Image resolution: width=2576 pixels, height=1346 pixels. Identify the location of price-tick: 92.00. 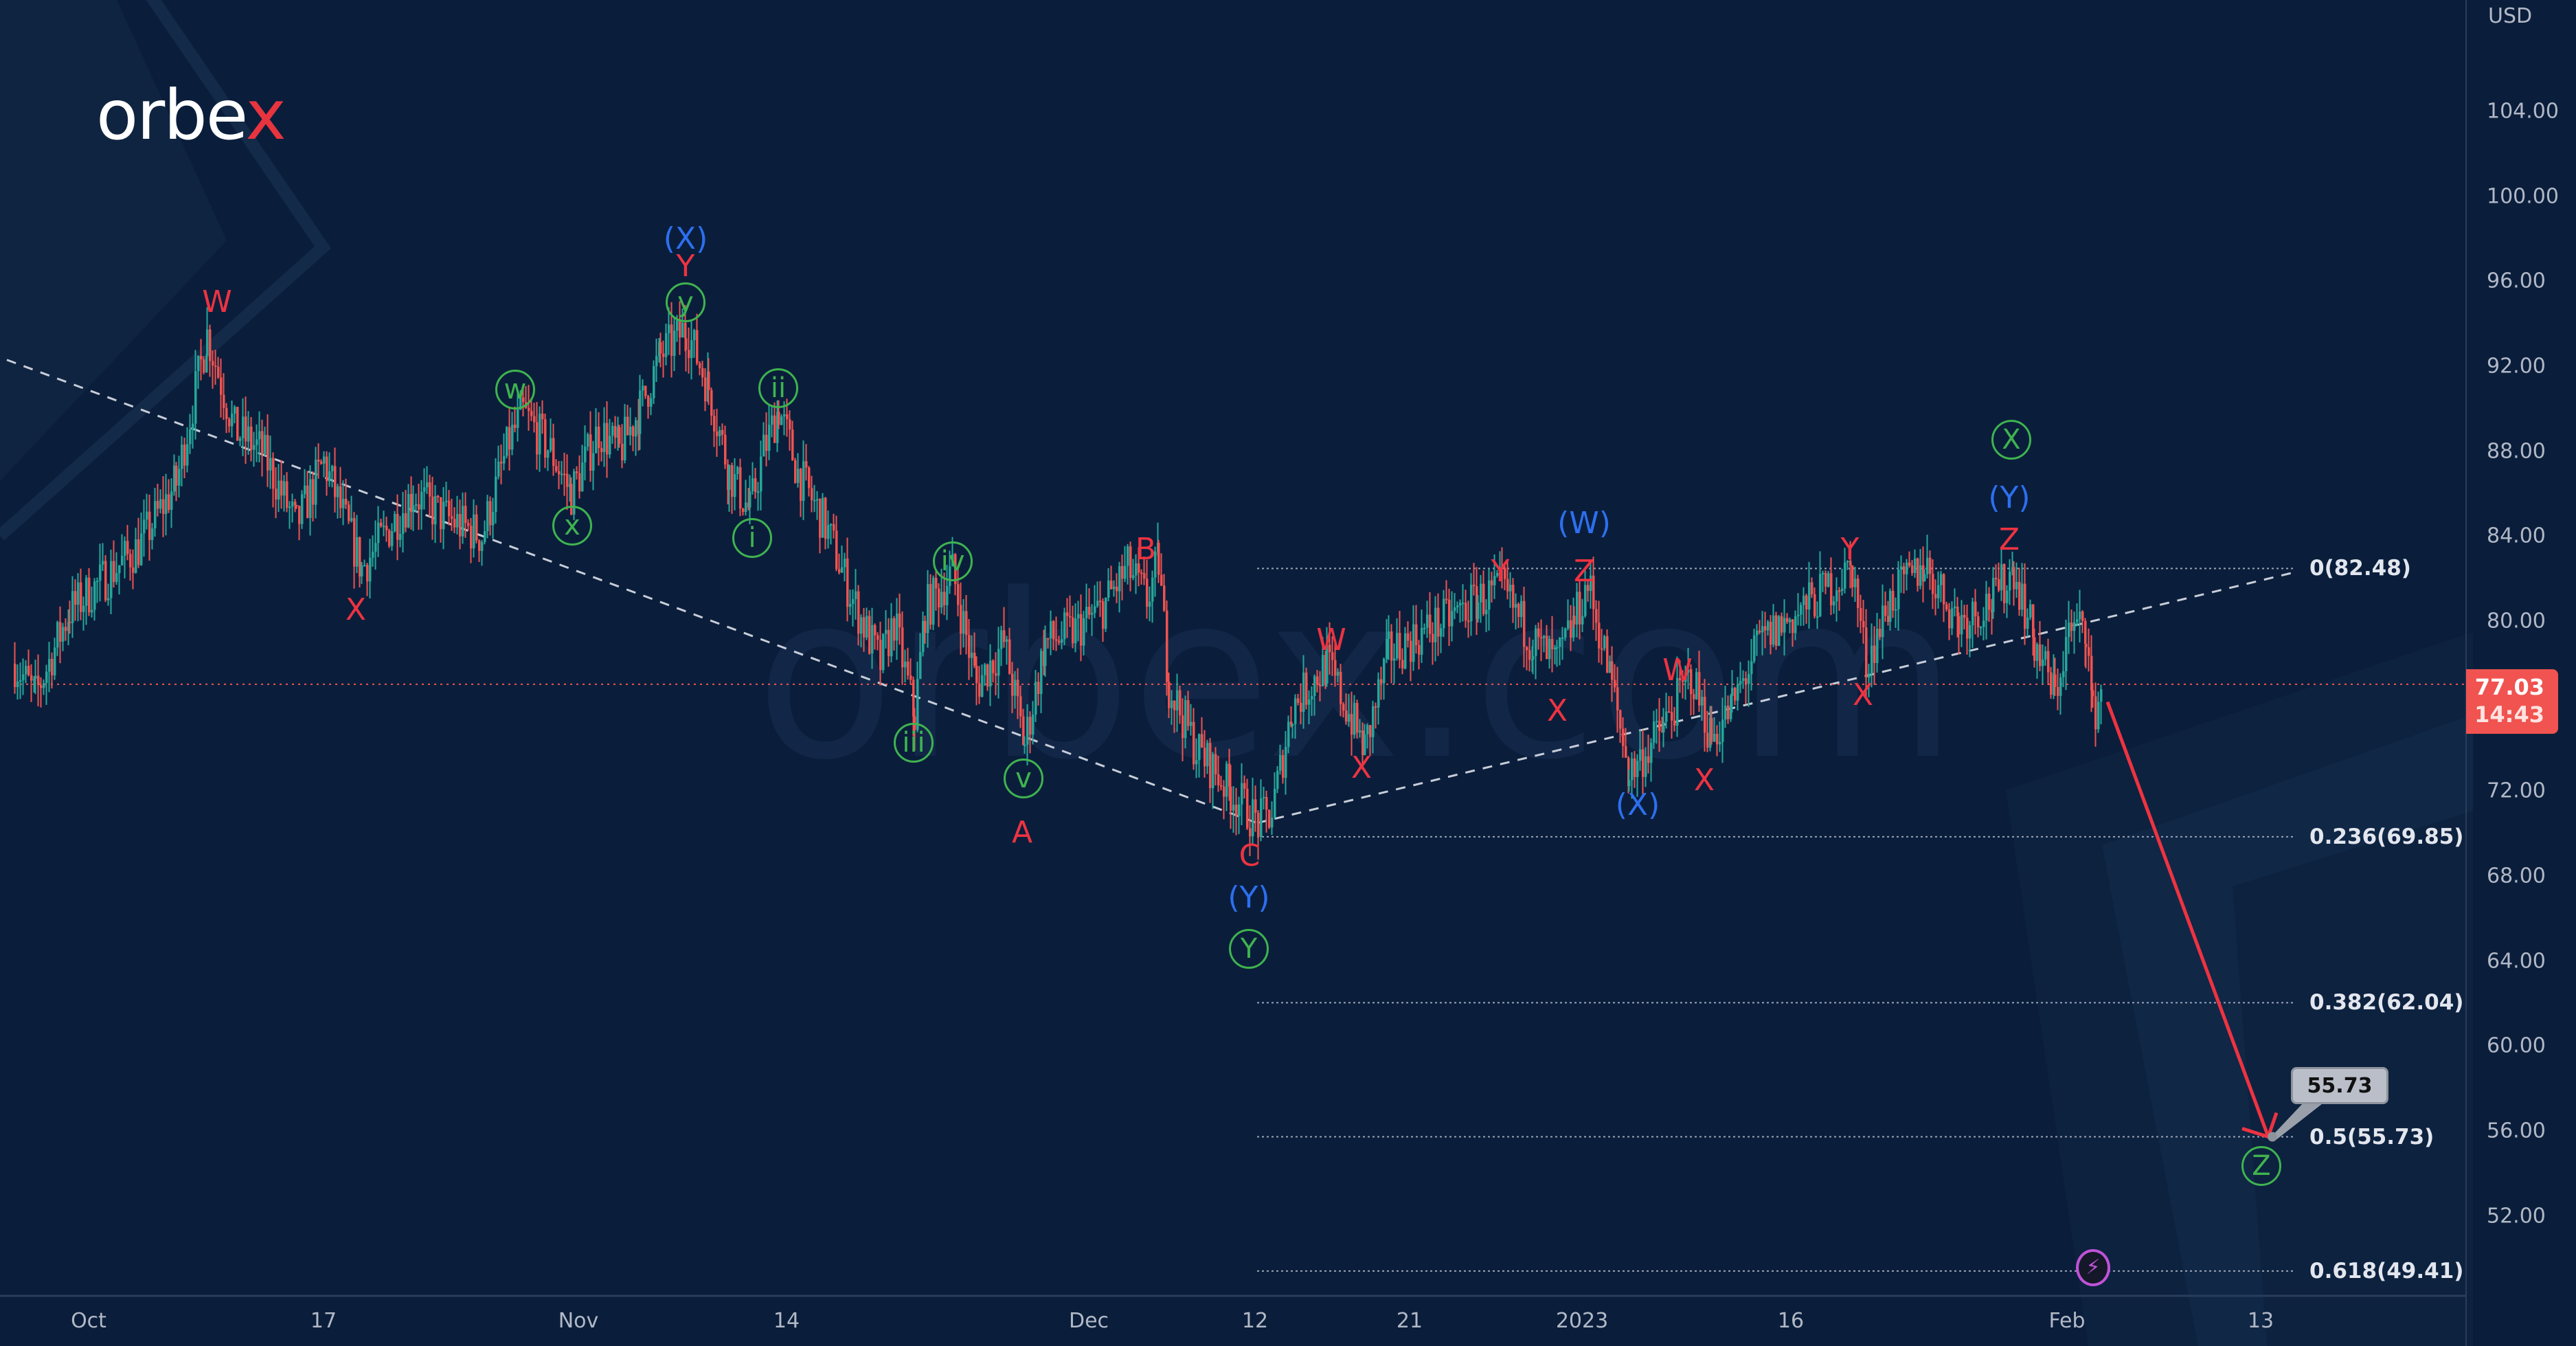
(2516, 366).